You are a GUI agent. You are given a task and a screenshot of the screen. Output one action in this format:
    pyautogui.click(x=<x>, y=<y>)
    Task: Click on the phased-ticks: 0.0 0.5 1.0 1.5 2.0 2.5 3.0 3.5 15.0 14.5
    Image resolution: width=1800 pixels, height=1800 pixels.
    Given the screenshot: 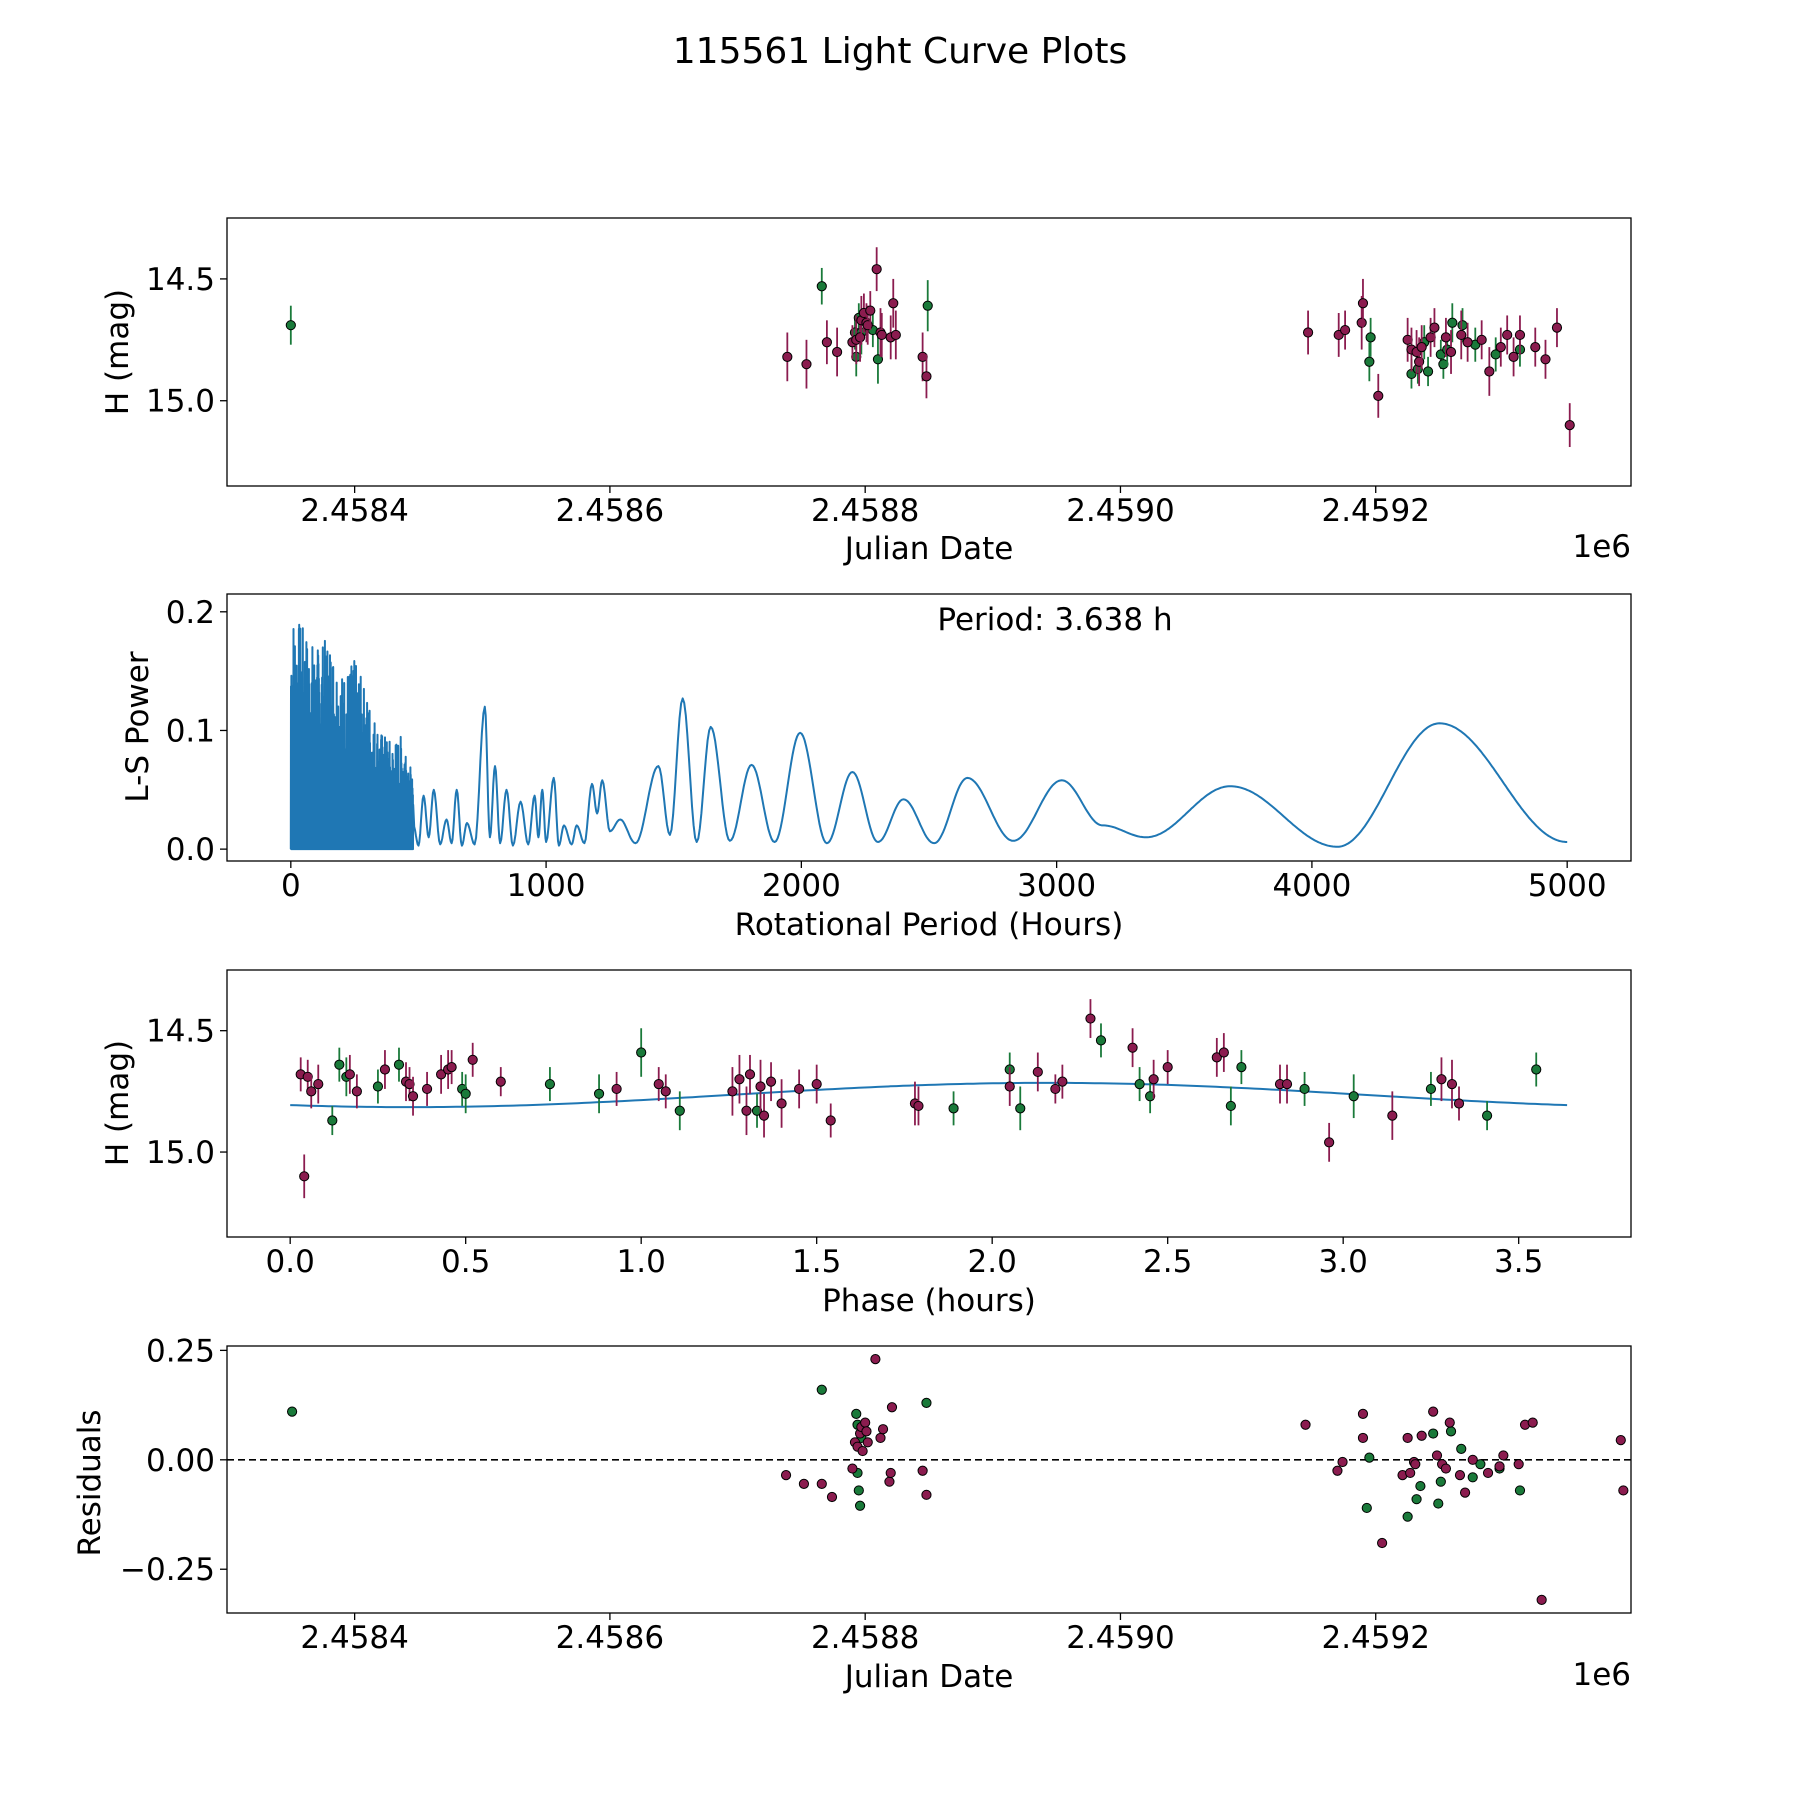 What is the action you would take?
    pyautogui.click(x=844, y=1147)
    